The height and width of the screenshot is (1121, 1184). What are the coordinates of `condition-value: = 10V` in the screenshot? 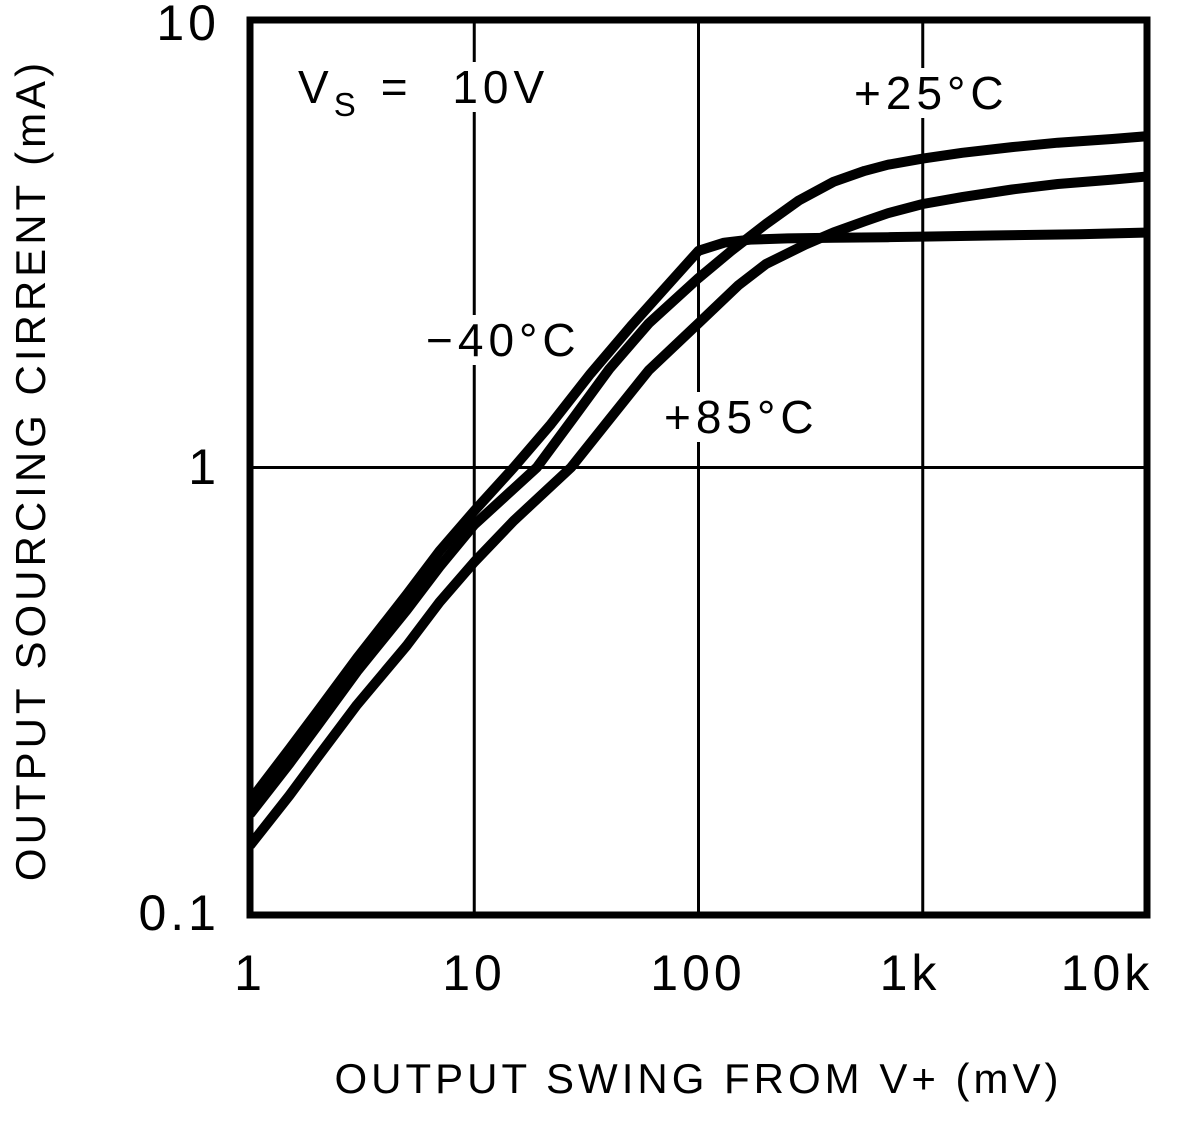 It's located at (465, 87).